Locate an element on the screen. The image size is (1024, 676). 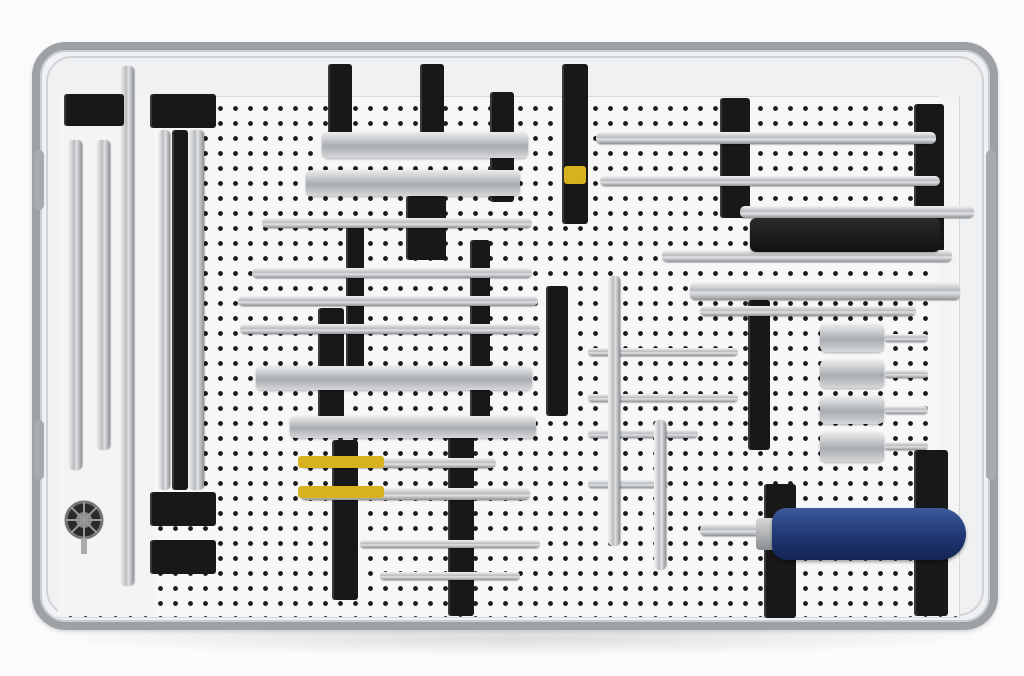
left-latch-lower is located at coordinates (39, 450).